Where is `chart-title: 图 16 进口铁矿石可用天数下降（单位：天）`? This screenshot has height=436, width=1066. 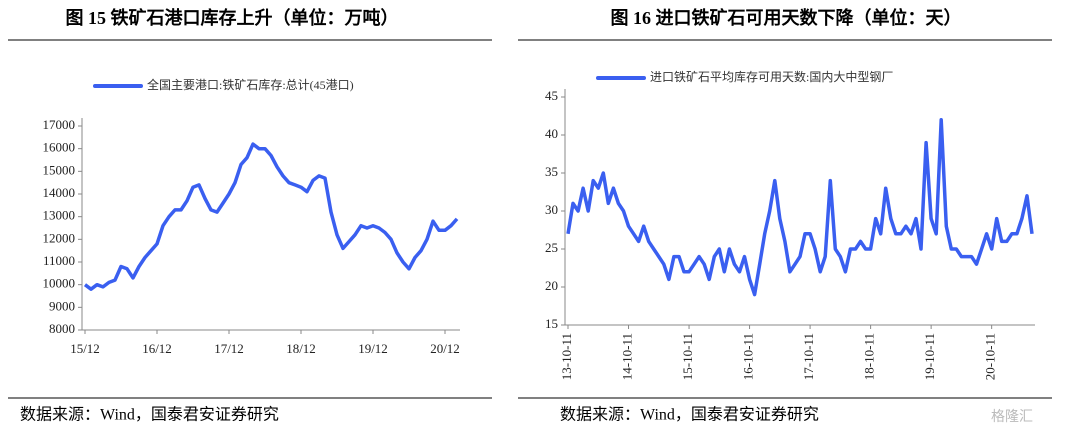 chart-title: 图 16 进口铁矿石可用天数下降（单位：天） is located at coordinates (786, 17).